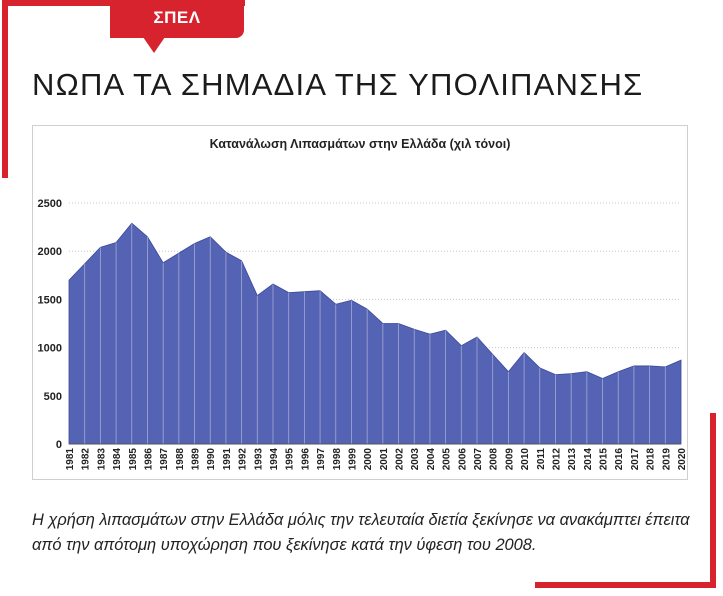 The height and width of the screenshot is (596, 723). What do you see at coordinates (625, 585) in the screenshot?
I see `frame-bottom-bar` at bounding box center [625, 585].